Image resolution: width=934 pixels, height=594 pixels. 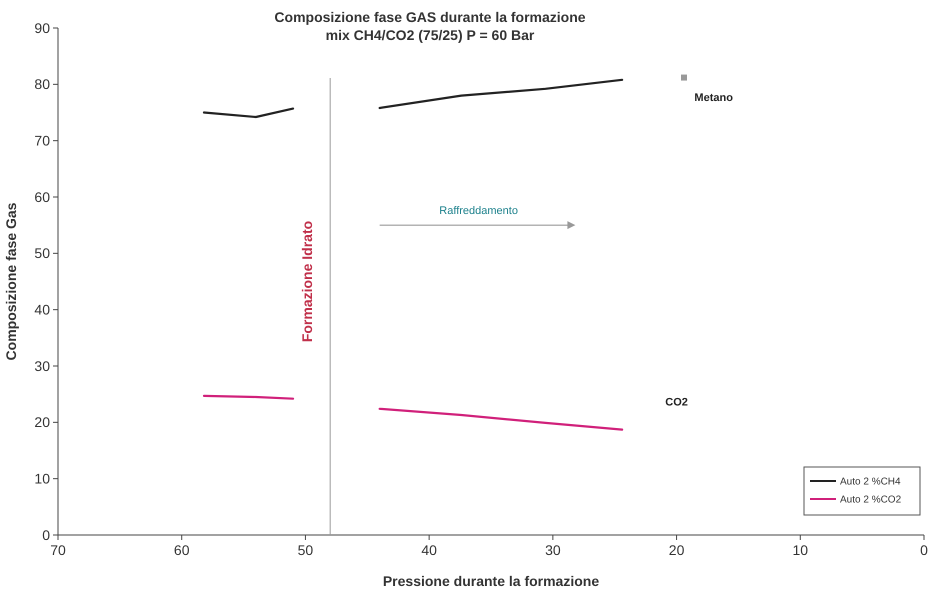 I want to click on y-tick-label: 50, so click(x=42, y=253).